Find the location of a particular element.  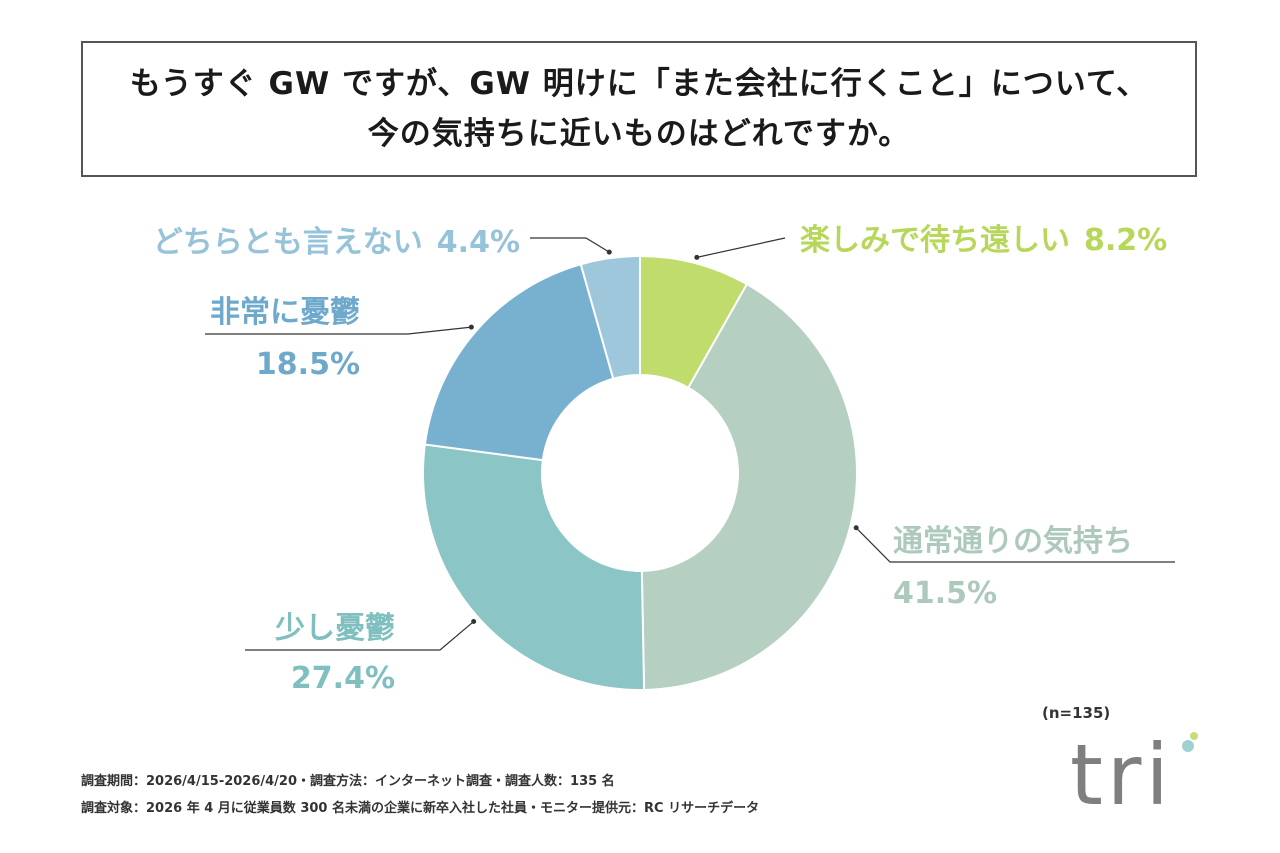

label-dochira-value: 4.4% is located at coordinates (478, 242).